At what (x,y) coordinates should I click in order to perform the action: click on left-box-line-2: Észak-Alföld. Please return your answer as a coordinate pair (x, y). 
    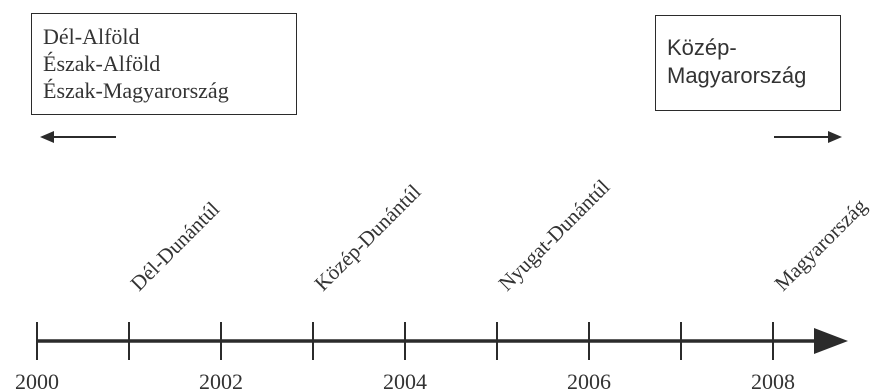
    Looking at the image, I should click on (102, 63).